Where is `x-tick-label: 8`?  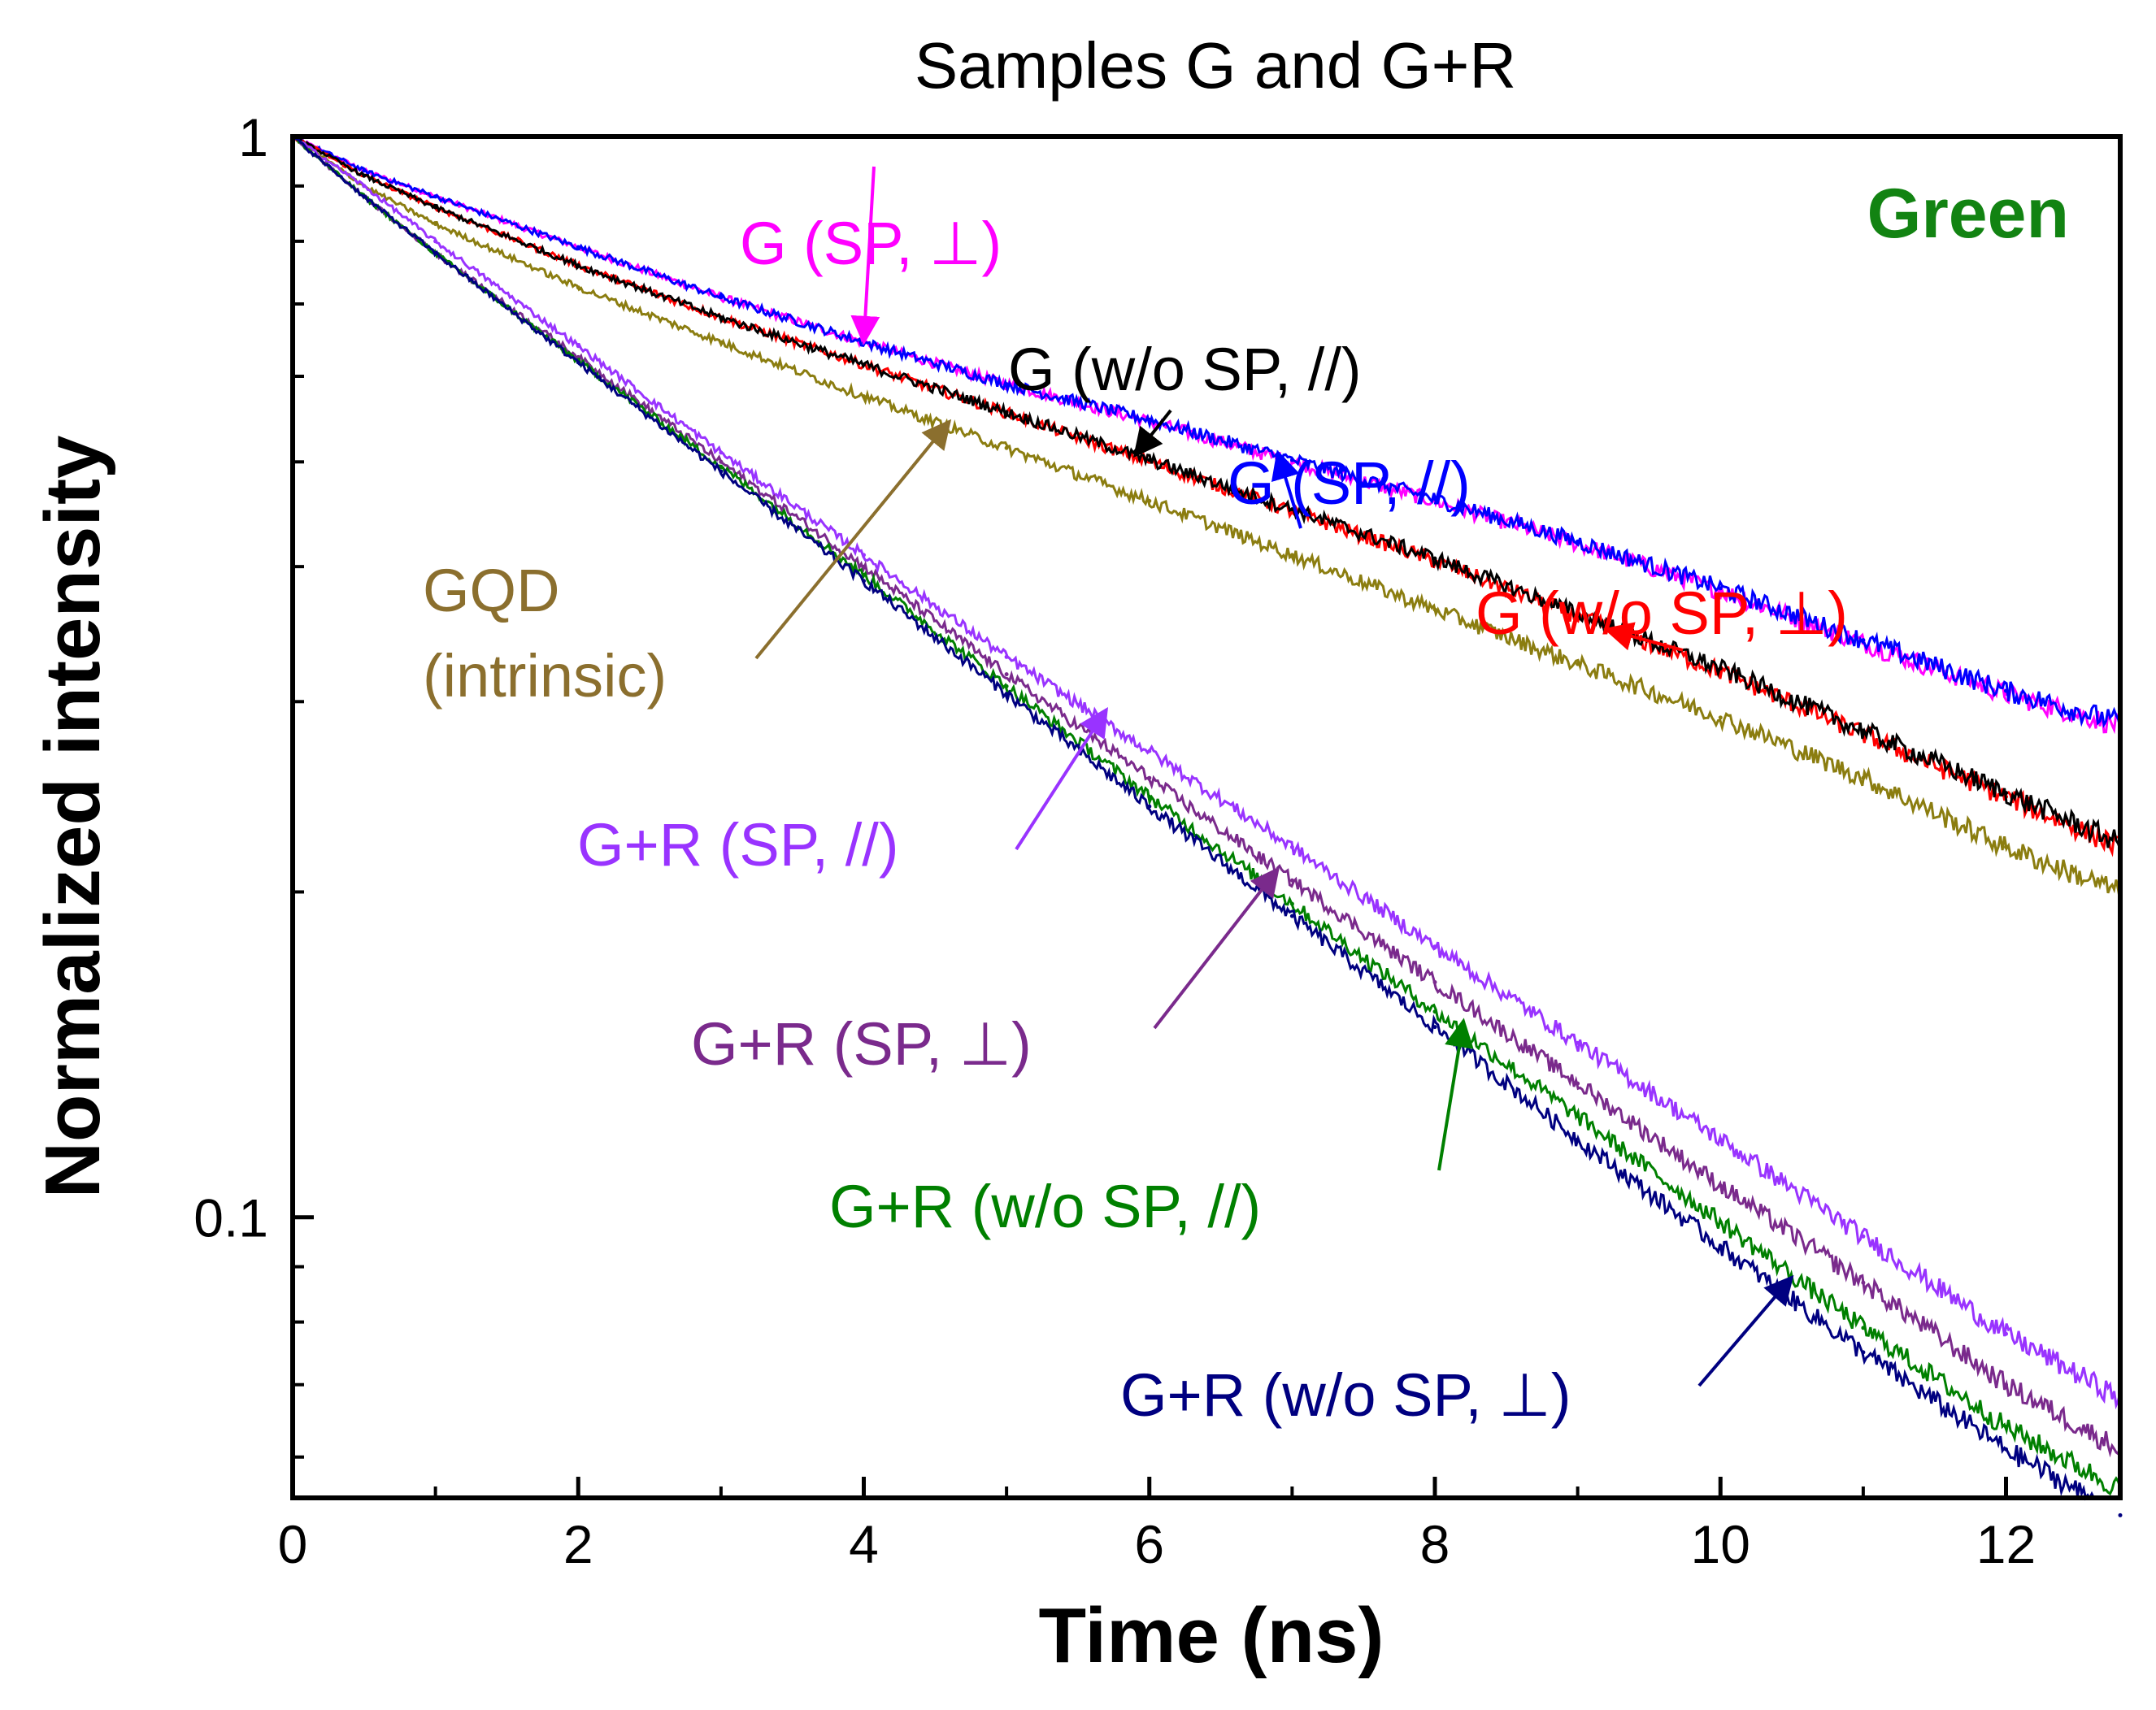
x-tick-label: 8 is located at coordinates (1435, 1544).